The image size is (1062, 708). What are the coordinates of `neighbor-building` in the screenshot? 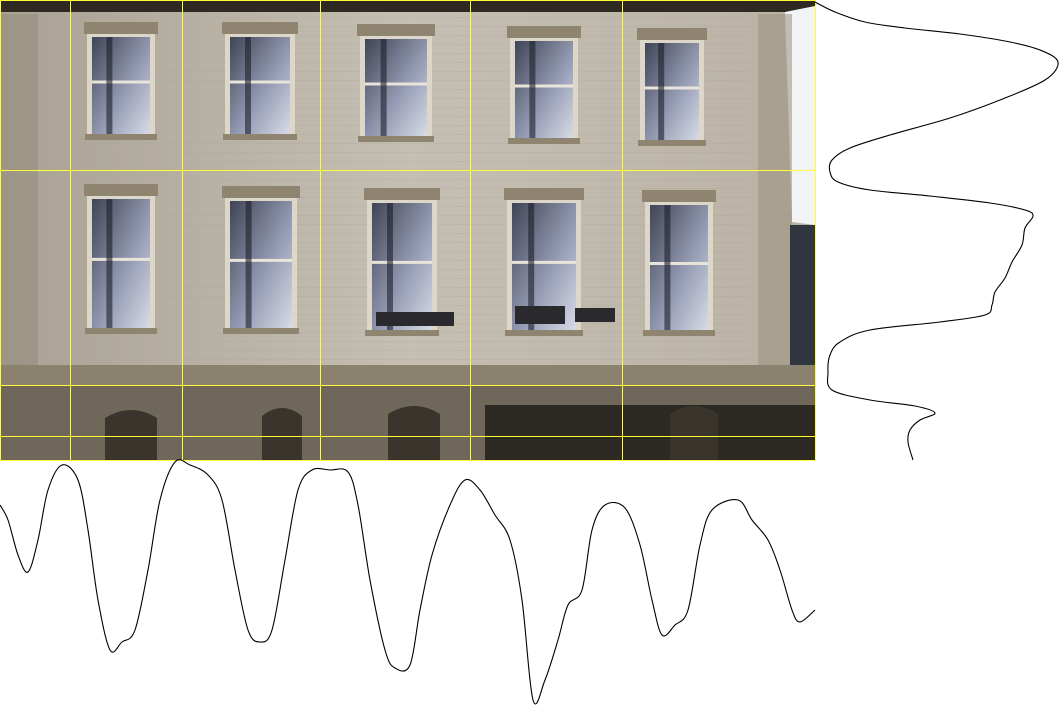 It's located at (802, 300).